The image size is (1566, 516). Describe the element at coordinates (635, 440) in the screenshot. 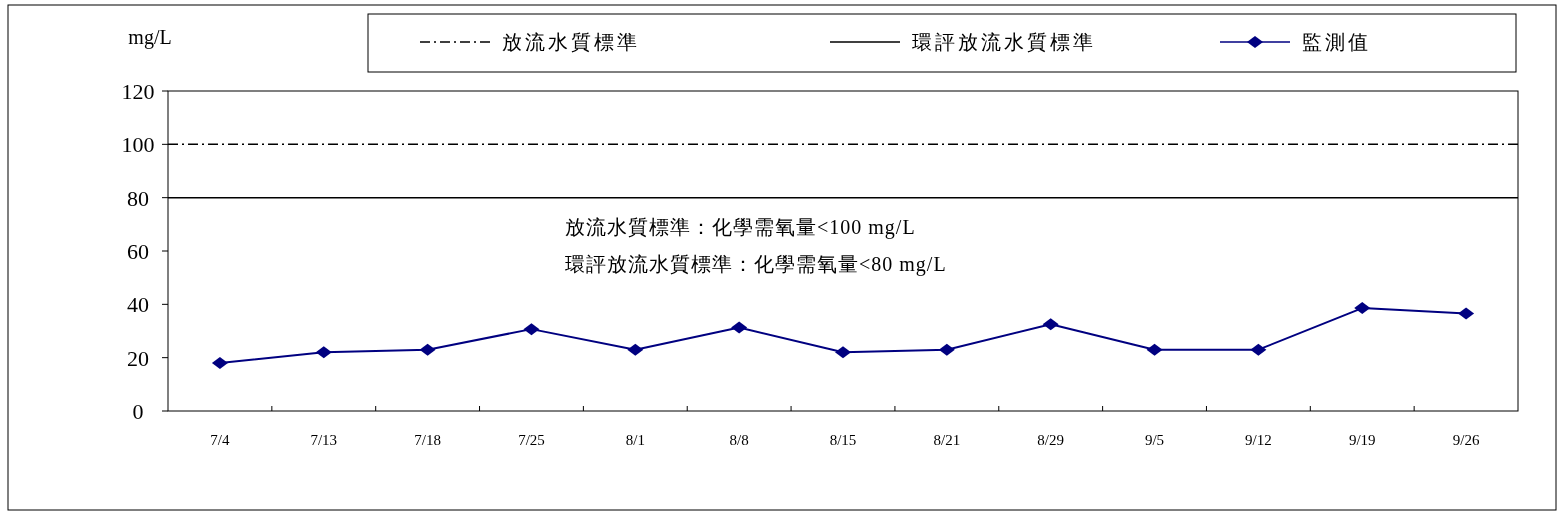

I see `x-tick-label: 8/1` at that location.